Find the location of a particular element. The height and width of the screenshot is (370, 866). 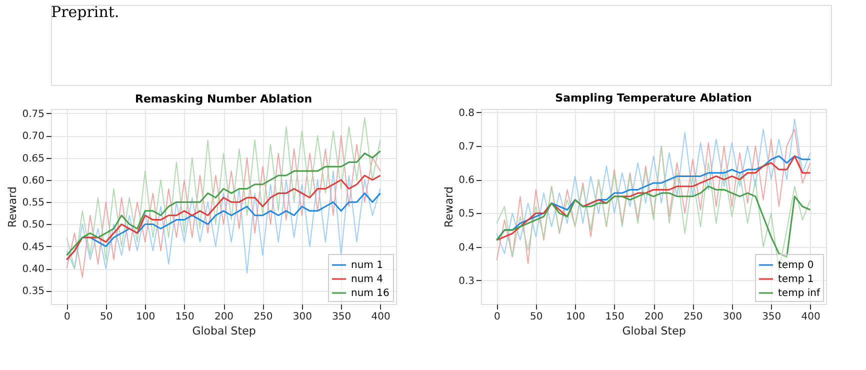

legend-label: num 1 is located at coordinates (367, 265).